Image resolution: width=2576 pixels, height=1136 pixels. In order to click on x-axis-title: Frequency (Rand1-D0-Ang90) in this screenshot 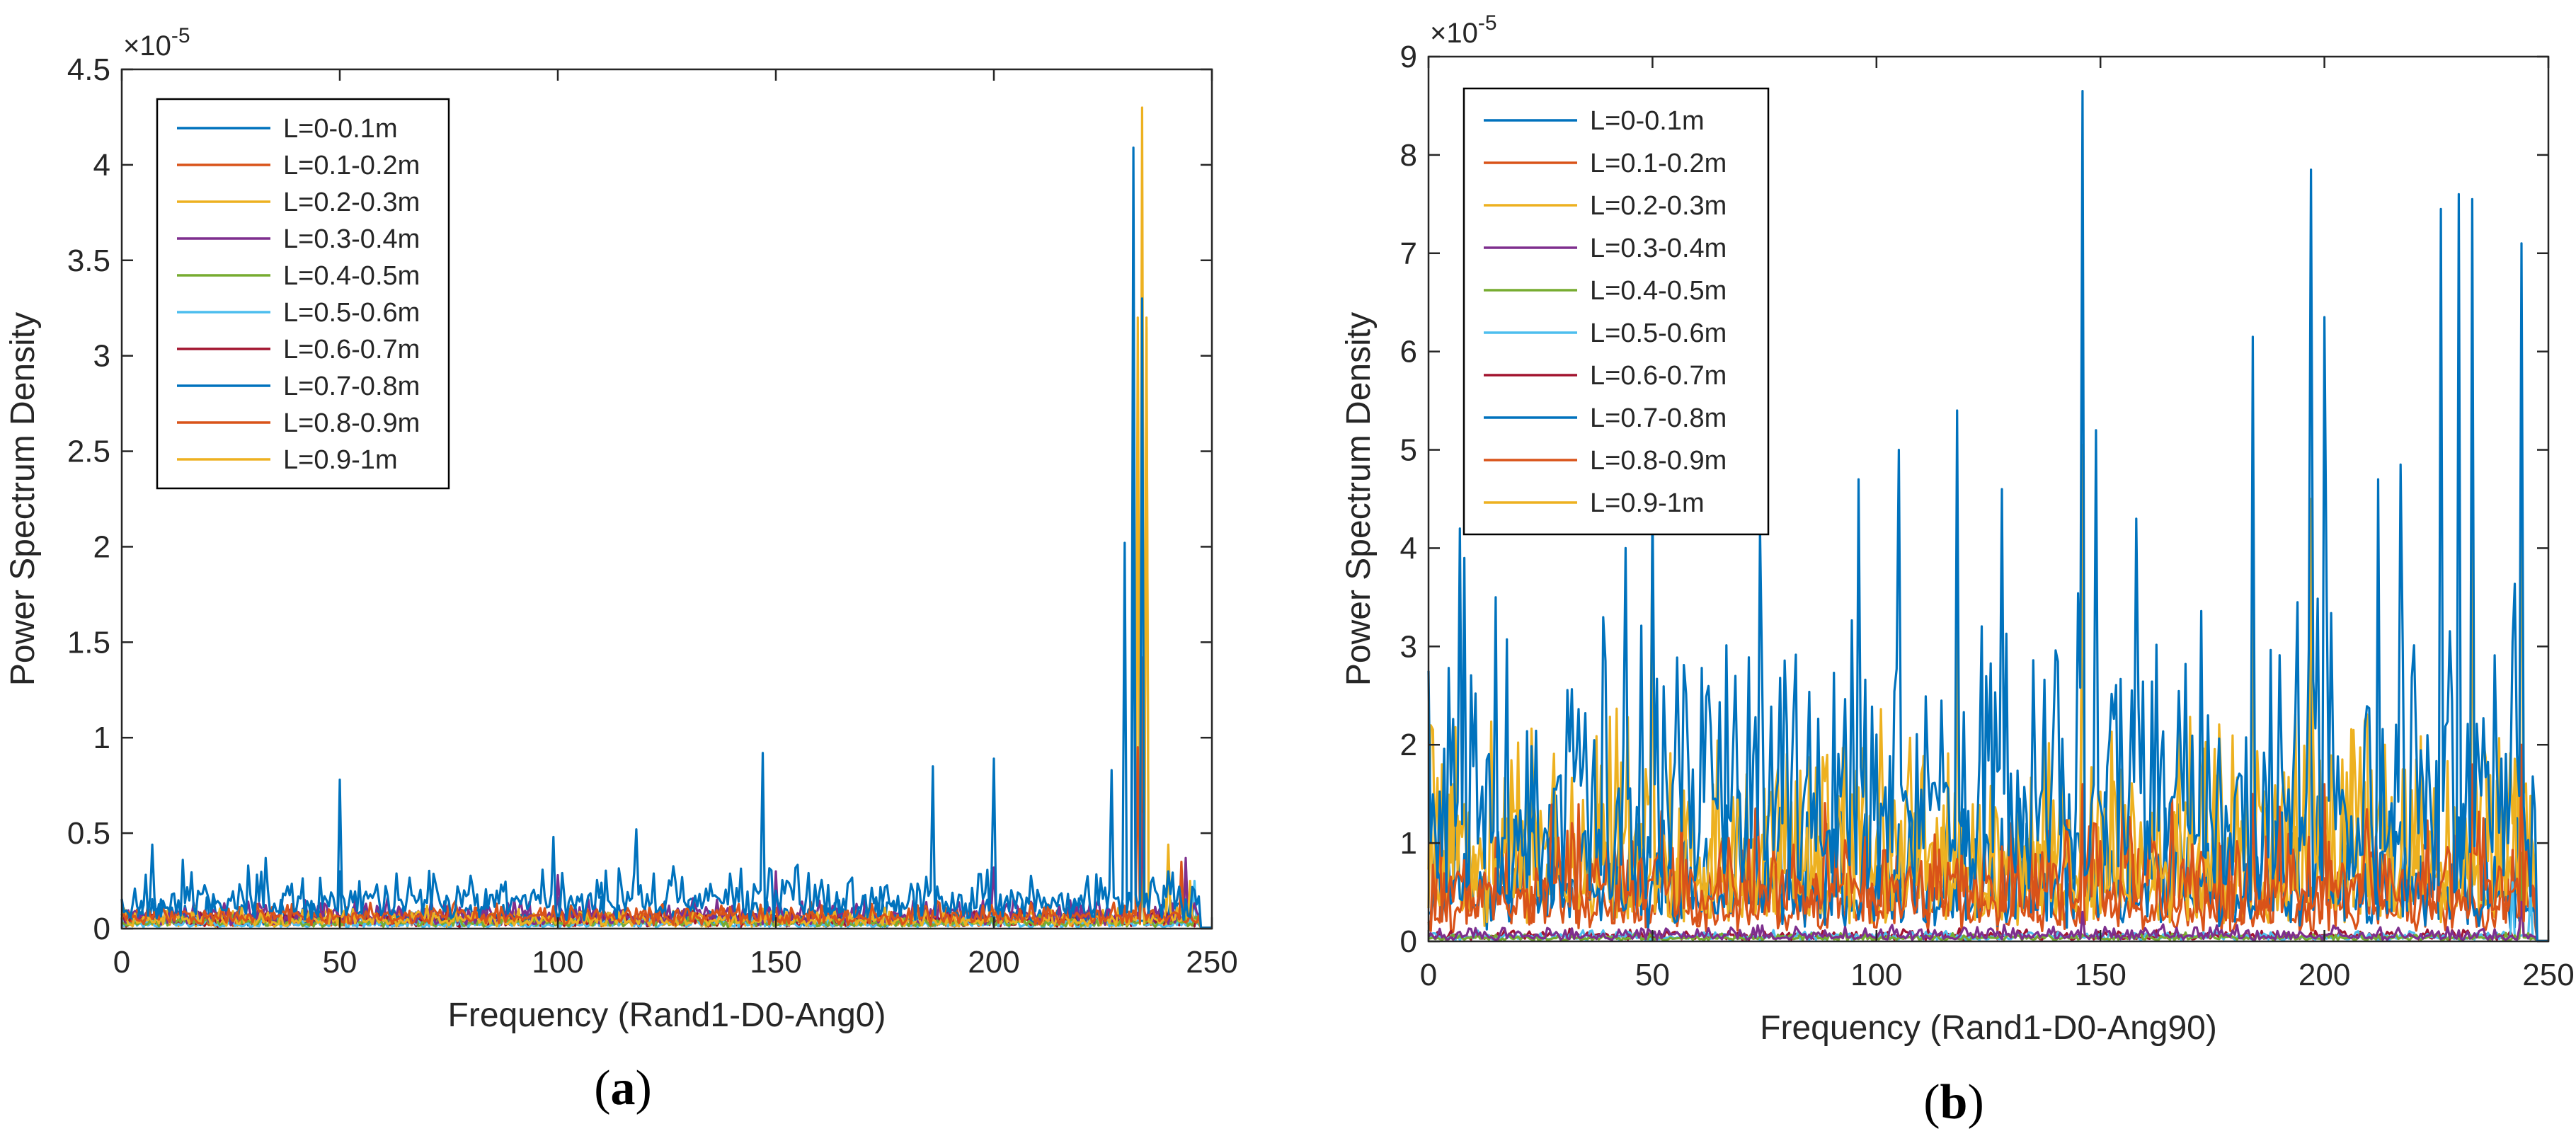, I will do `click(1988, 1028)`.